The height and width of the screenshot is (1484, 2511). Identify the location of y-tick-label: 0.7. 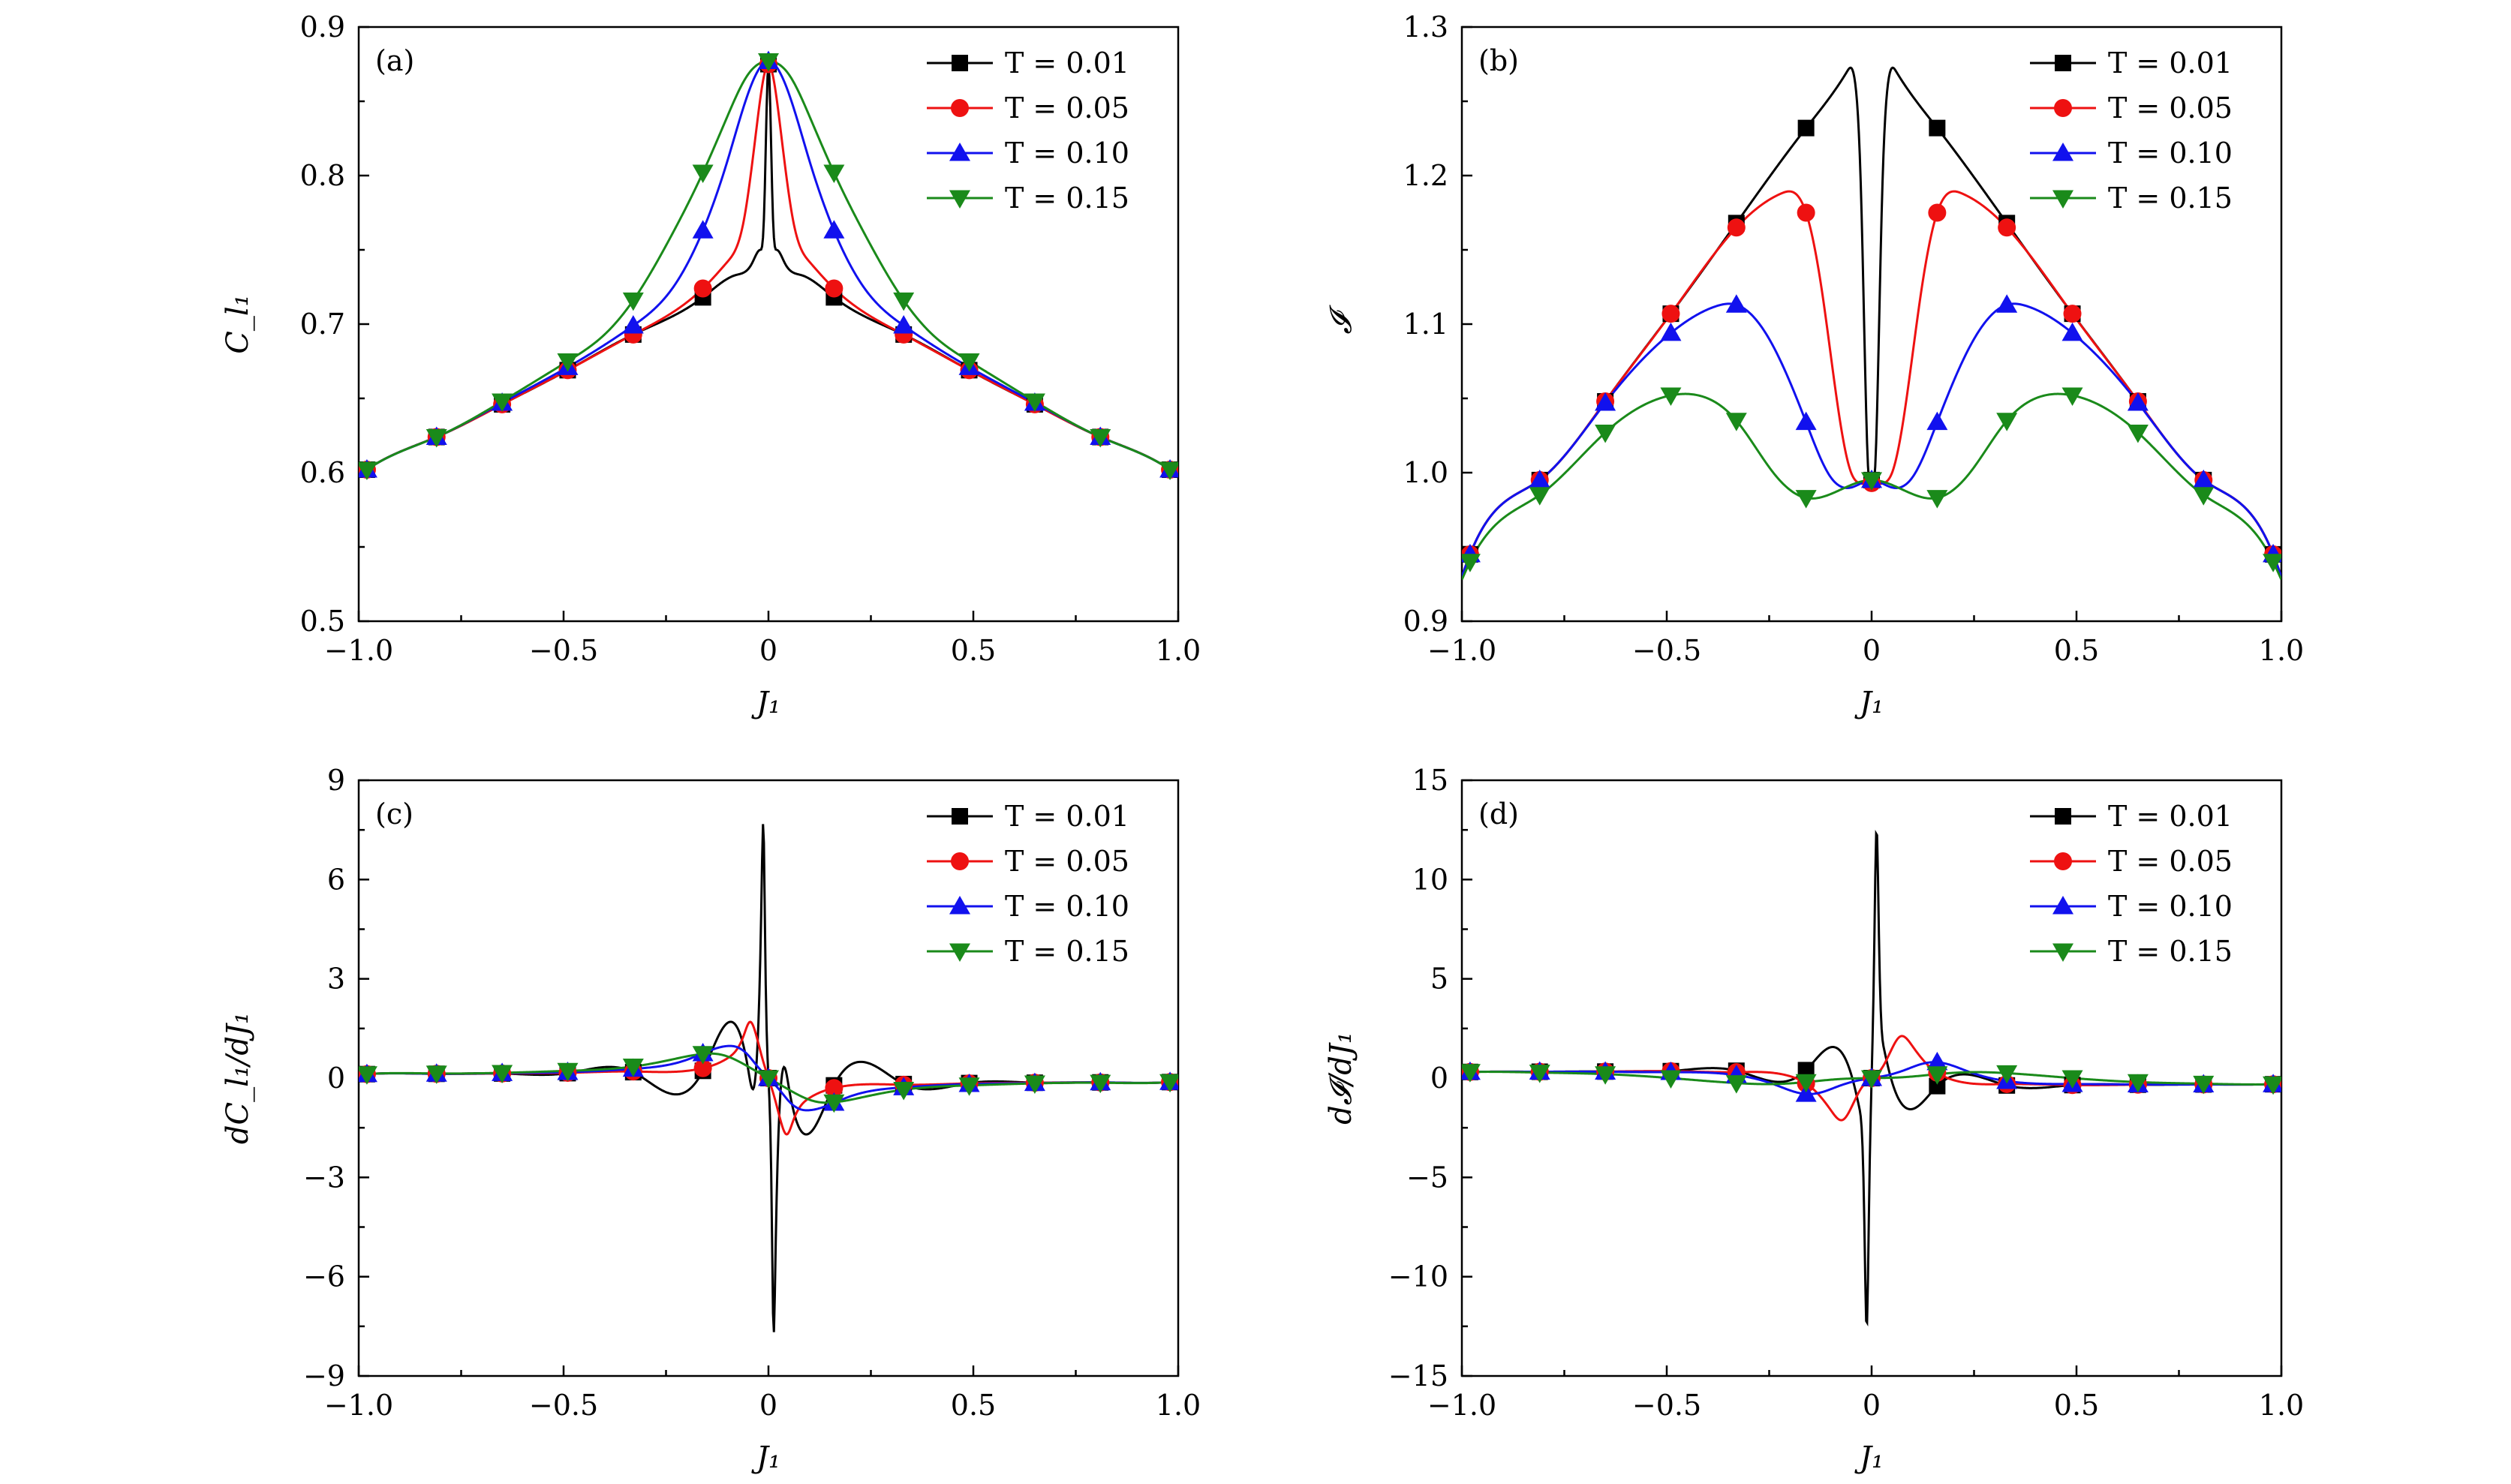
(322, 324).